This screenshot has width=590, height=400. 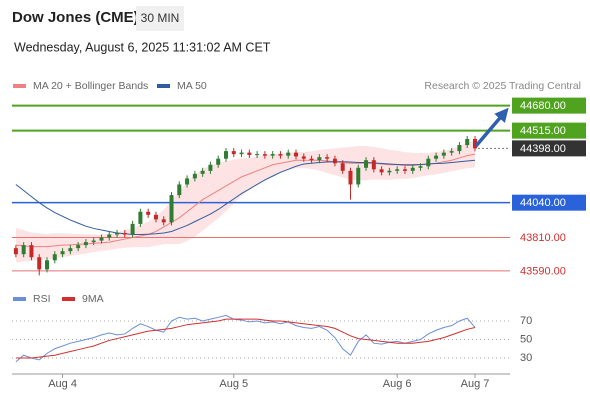 I want to click on level-label: 44040.00, so click(x=543, y=203).